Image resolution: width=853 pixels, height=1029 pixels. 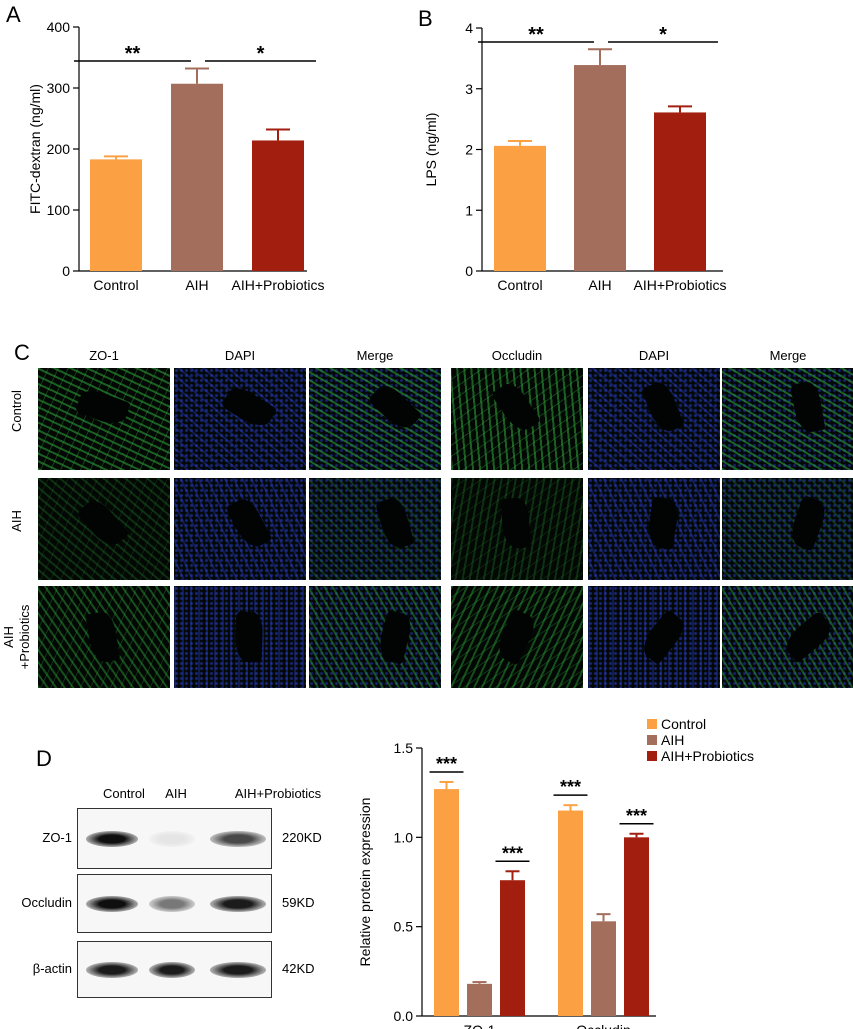 I want to click on bar-occludin-control, so click(x=570, y=913).